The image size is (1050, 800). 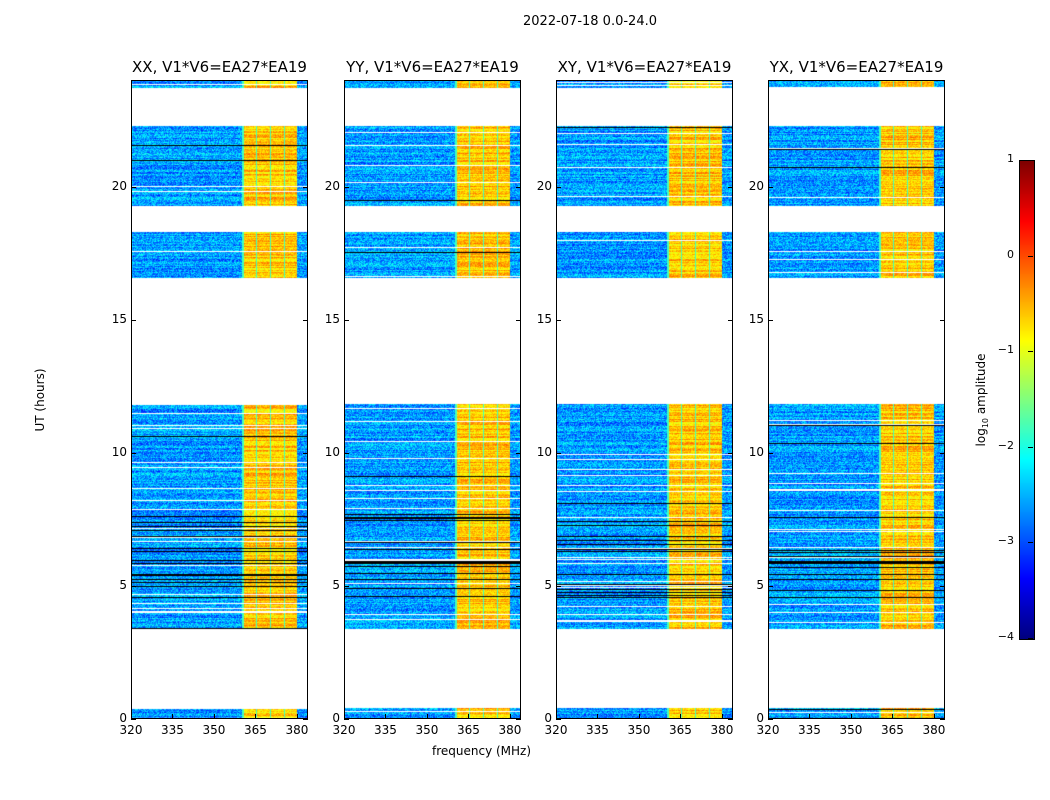 What do you see at coordinates (1010, 158) in the screenshot?
I see `colorbar-tick-label: 1` at bounding box center [1010, 158].